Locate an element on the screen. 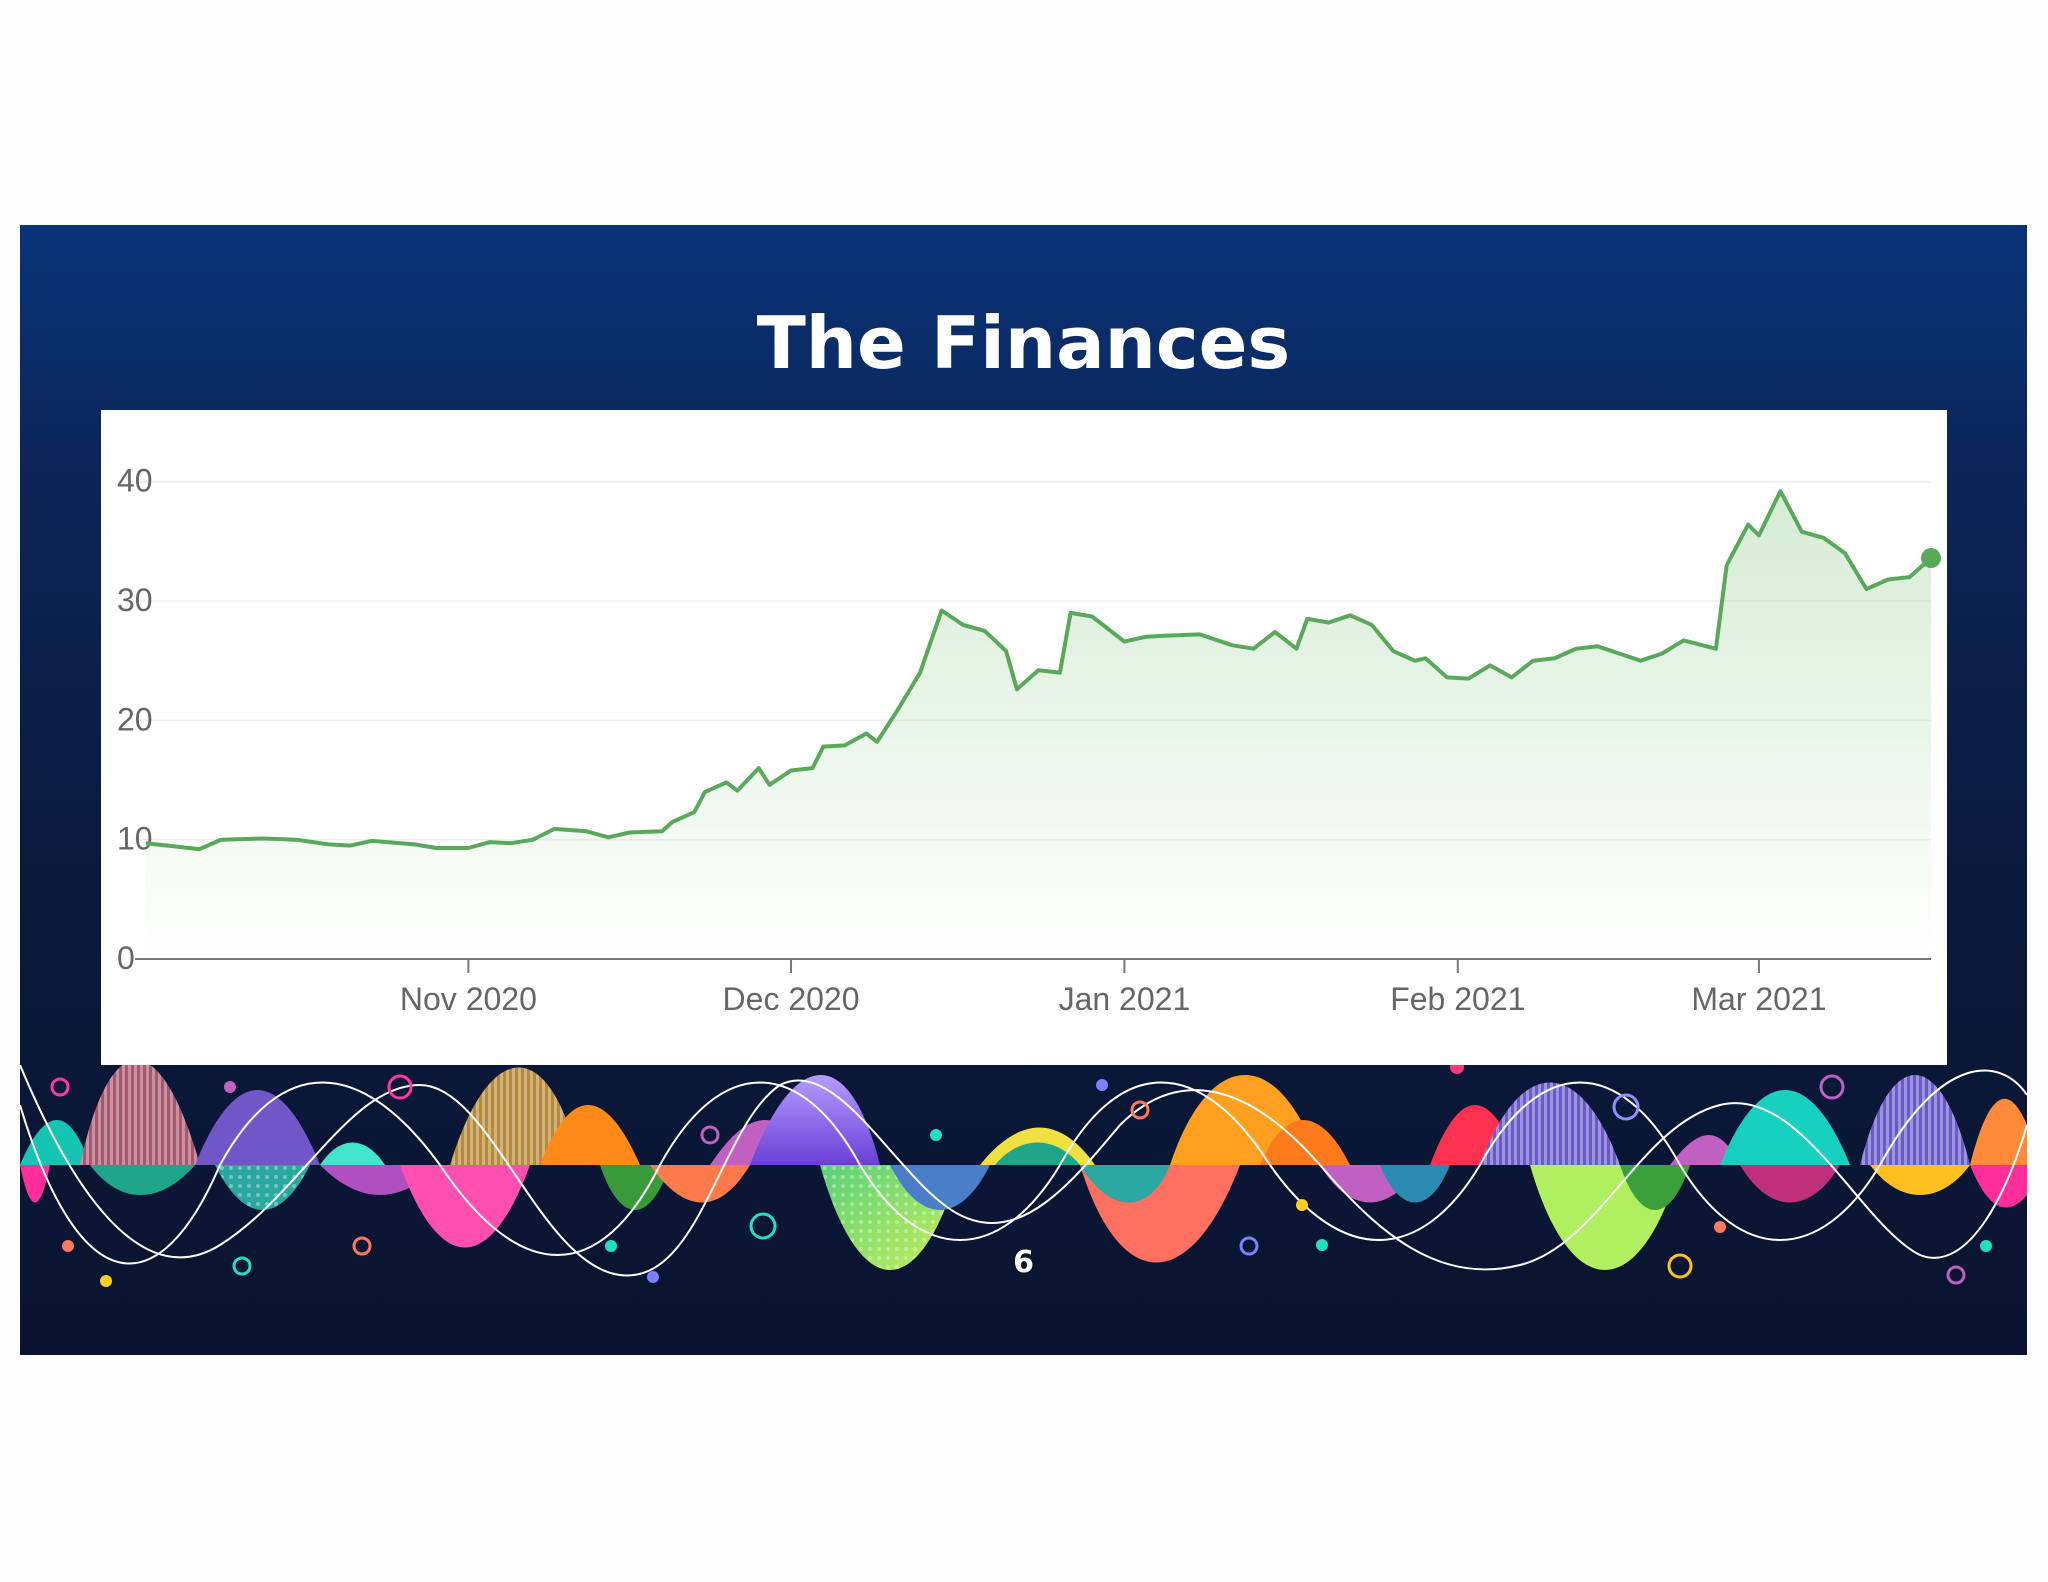 This screenshot has height=1582, width=2048. wave-teal is located at coordinates (55, 1142).